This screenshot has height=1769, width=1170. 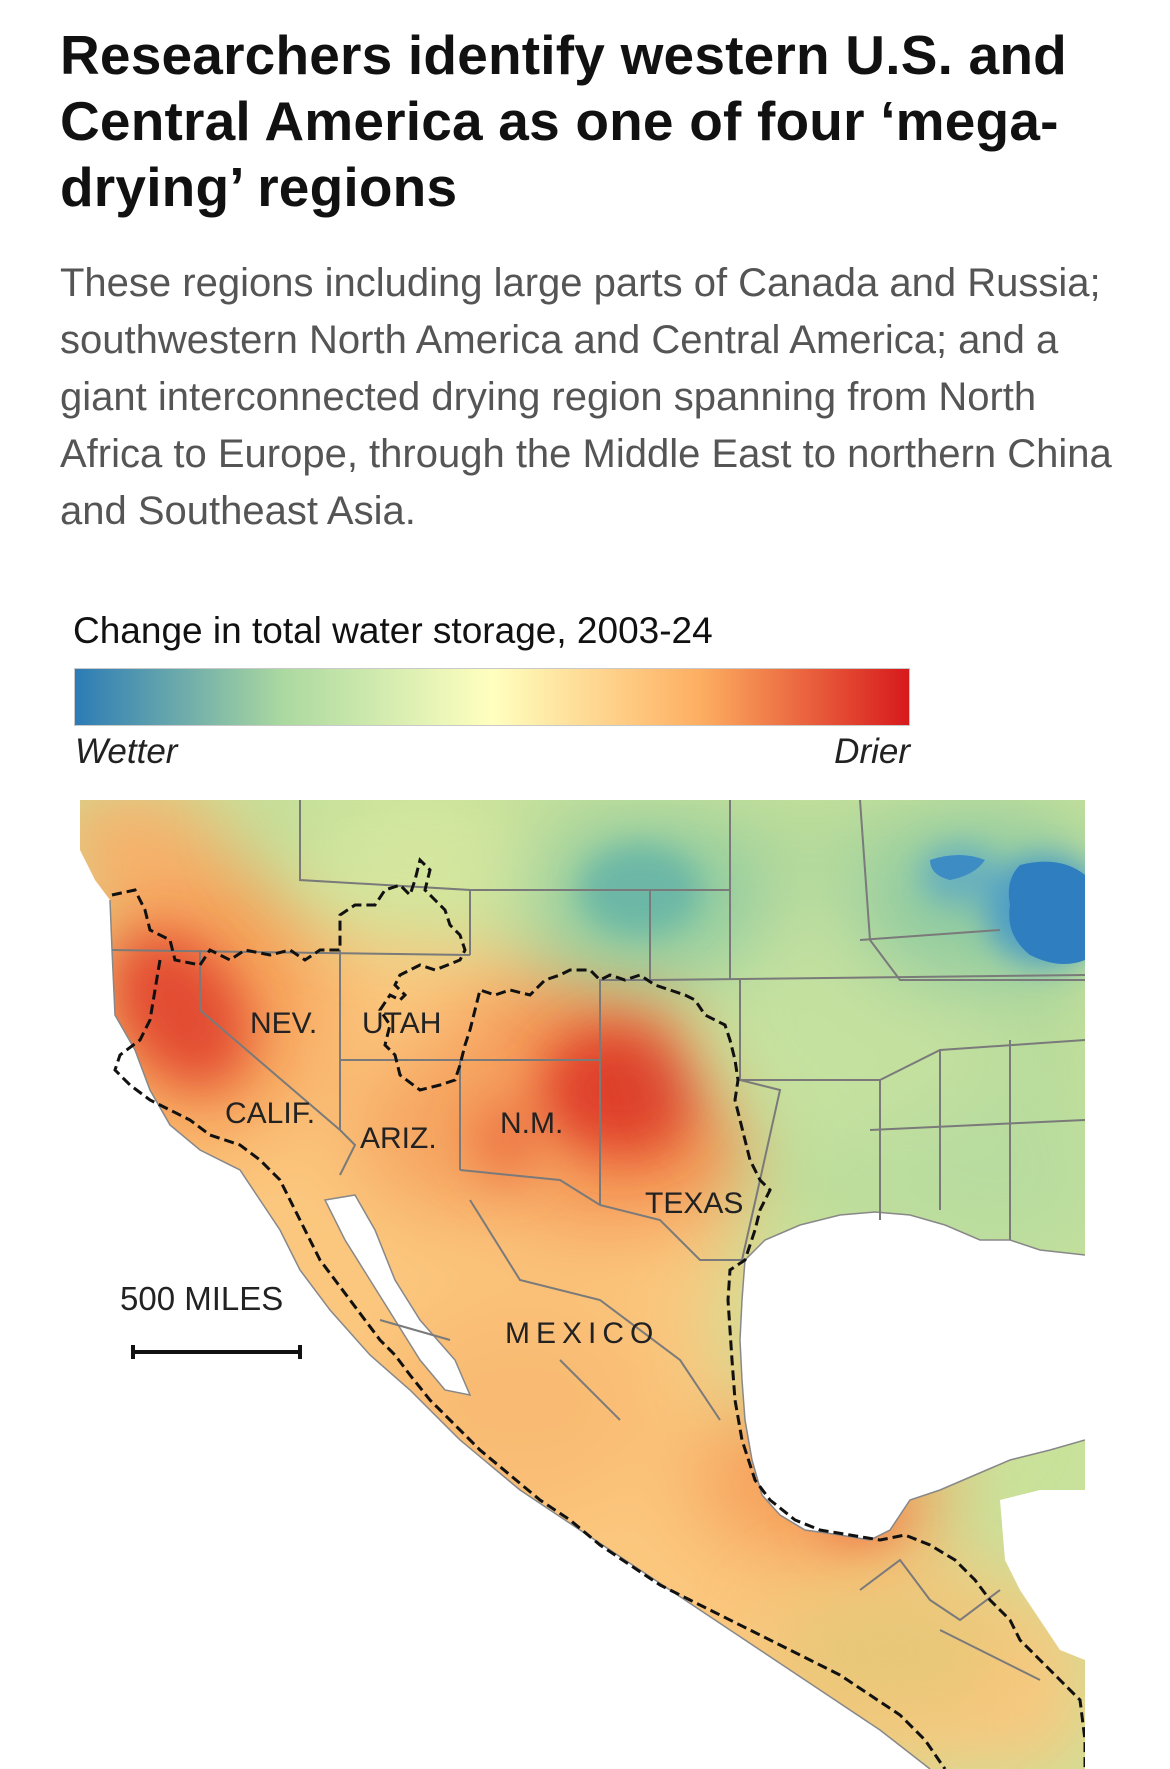 What do you see at coordinates (398, 1138) in the screenshot?
I see `label-arizona: ARIZ.` at bounding box center [398, 1138].